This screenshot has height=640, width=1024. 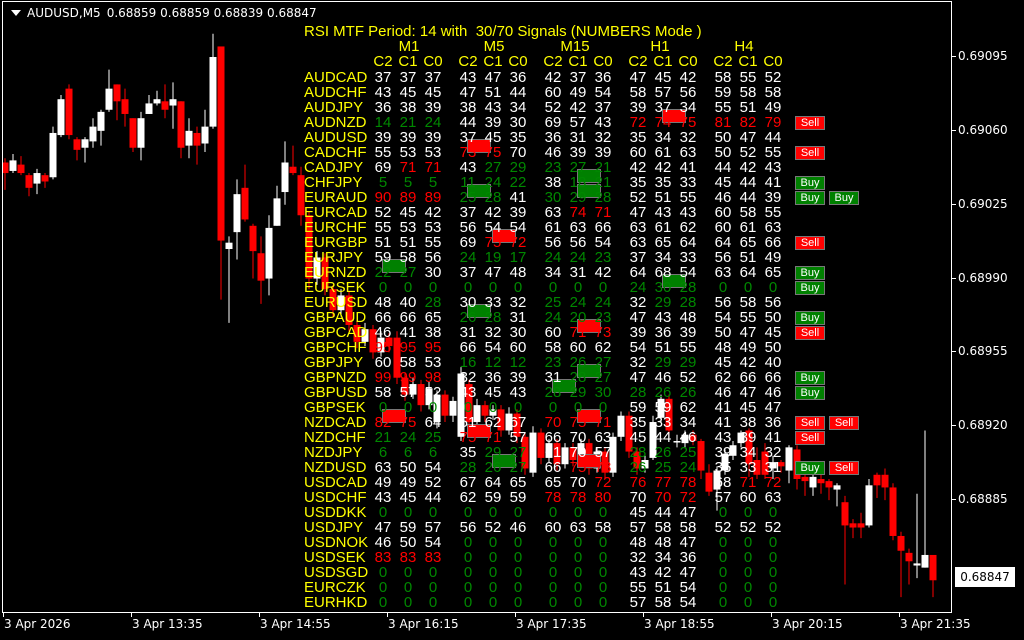 What do you see at coordinates (335, 287) in the screenshot?
I see `symbol-label: EURSEK` at bounding box center [335, 287].